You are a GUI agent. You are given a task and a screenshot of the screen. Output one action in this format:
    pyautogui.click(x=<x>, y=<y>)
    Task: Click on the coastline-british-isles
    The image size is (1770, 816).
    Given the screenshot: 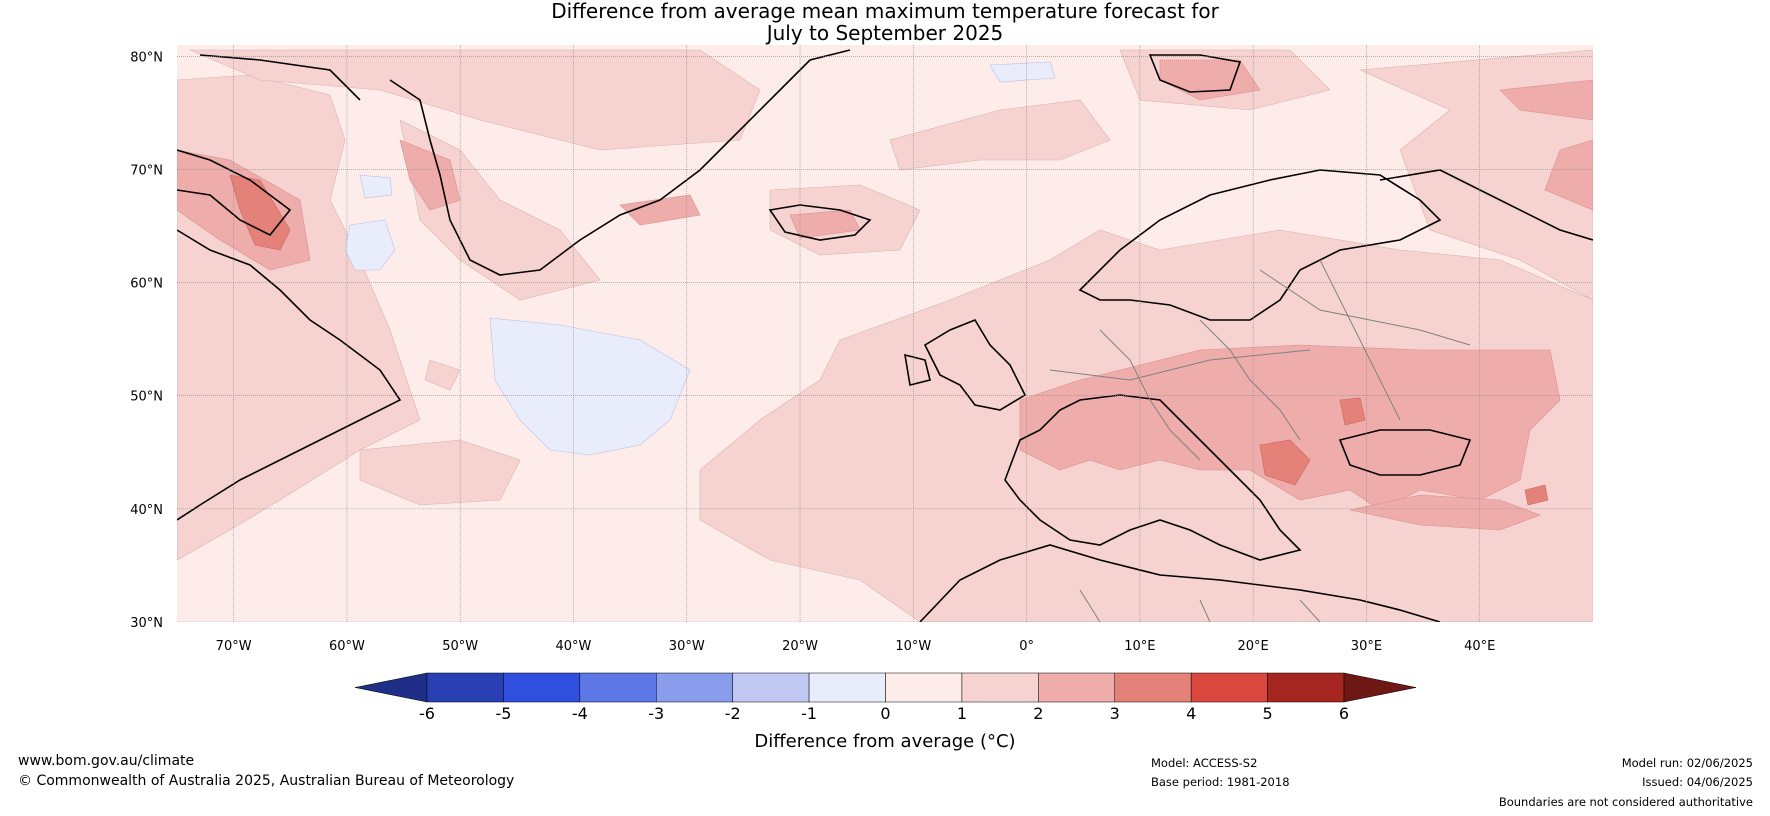 What is the action you would take?
    pyautogui.click(x=965, y=365)
    